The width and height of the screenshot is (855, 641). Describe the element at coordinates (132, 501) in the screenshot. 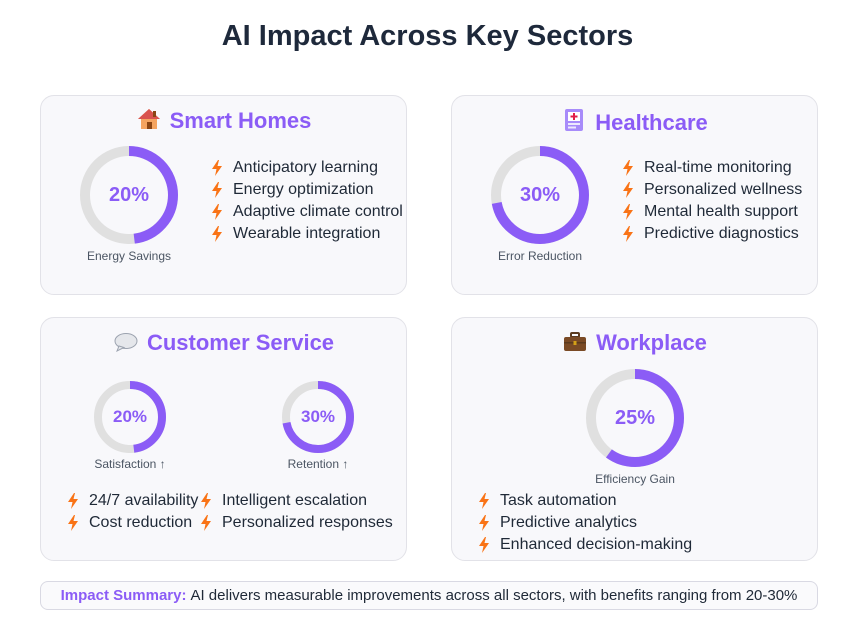

I see `list-item: 24/7 availability` at that location.